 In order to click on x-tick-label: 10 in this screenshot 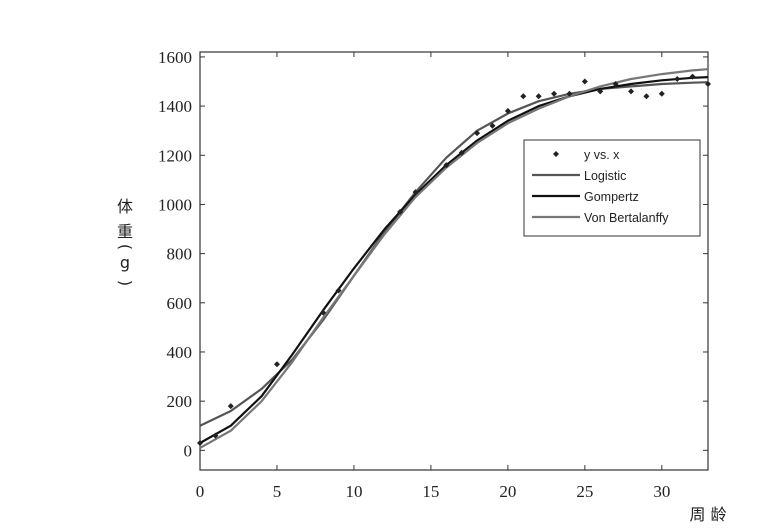, I will do `click(353, 491)`.